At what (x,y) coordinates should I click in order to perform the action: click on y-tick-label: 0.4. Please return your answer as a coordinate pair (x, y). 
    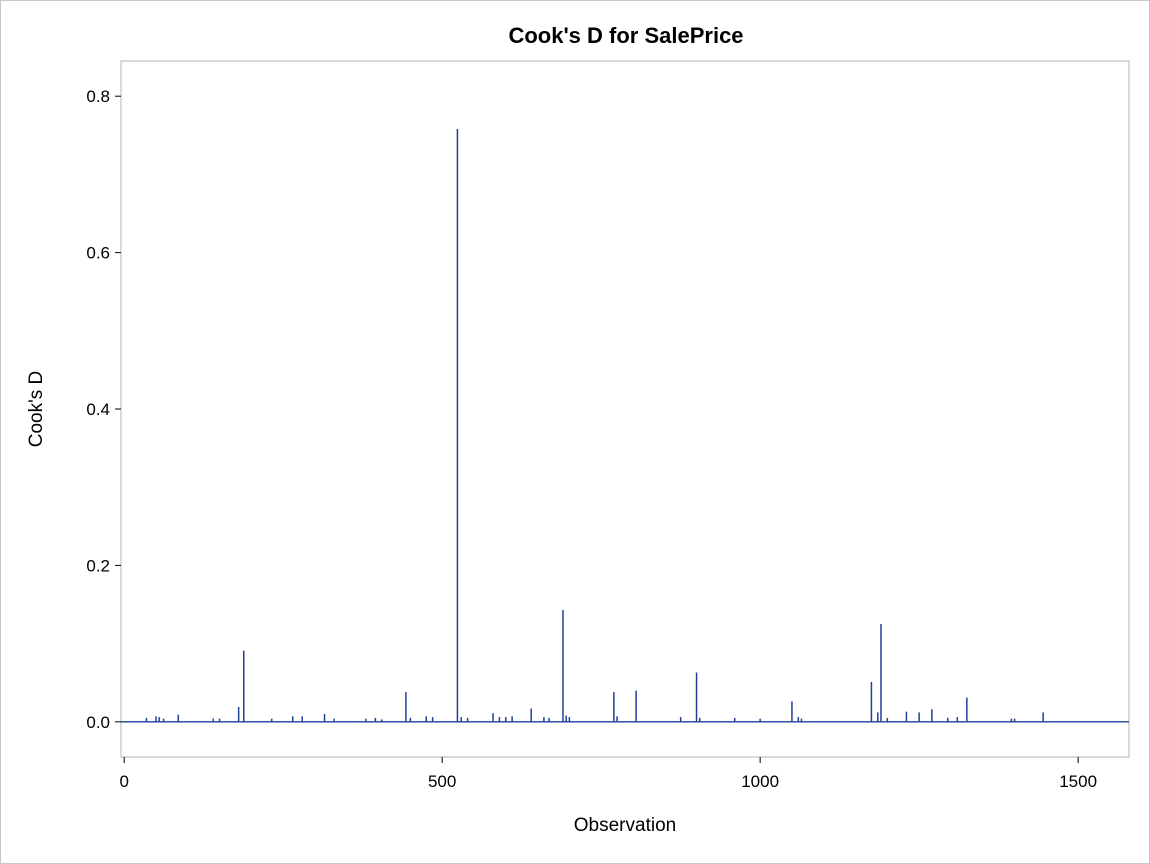
    Looking at the image, I should click on (98, 409).